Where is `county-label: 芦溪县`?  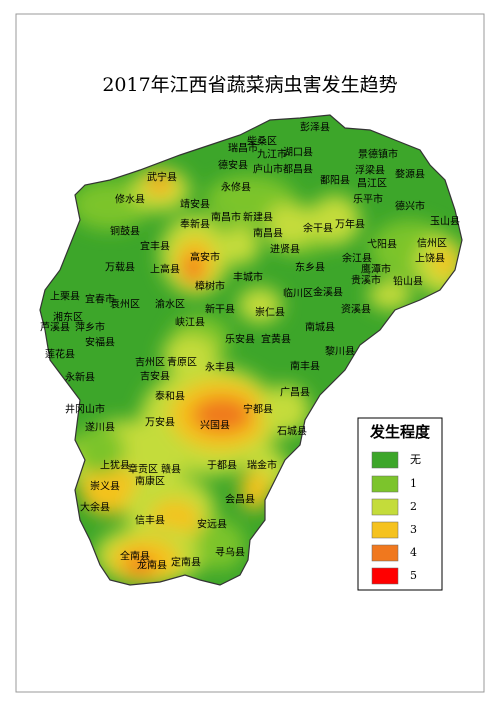 county-label: 芦溪县 is located at coordinates (55, 328).